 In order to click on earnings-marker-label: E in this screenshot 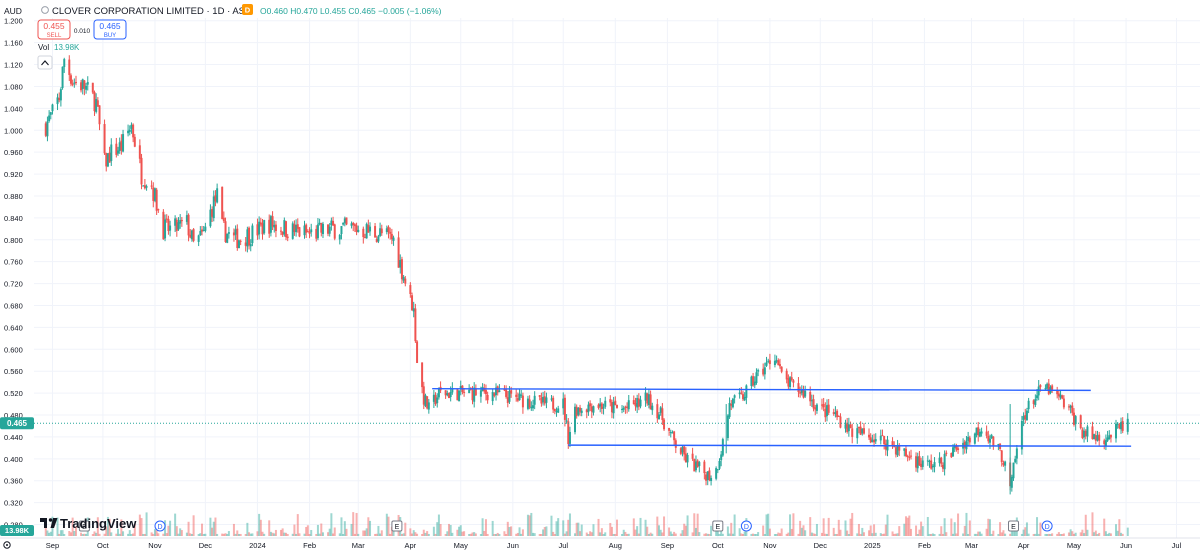, I will do `click(1013, 527)`.